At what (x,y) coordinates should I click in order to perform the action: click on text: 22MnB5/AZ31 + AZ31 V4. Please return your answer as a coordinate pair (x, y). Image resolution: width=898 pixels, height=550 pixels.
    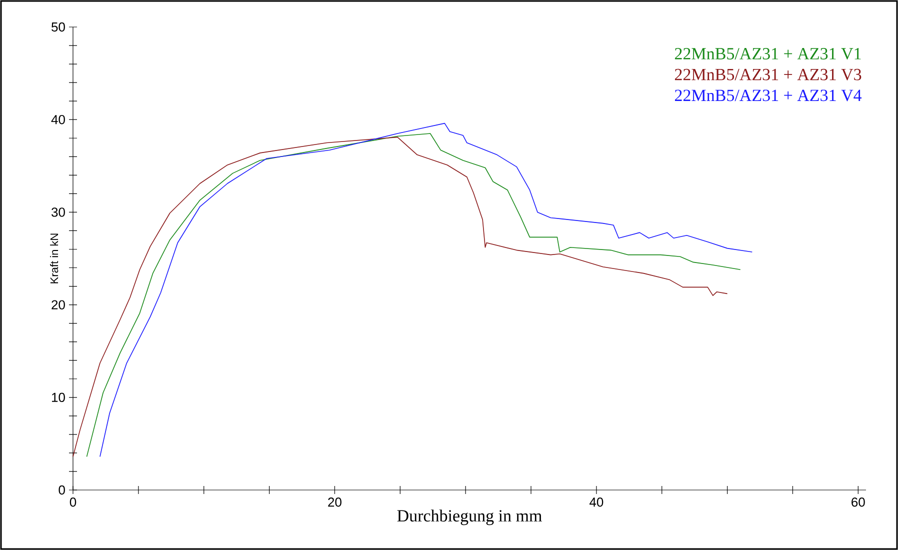
    Looking at the image, I should click on (768, 96).